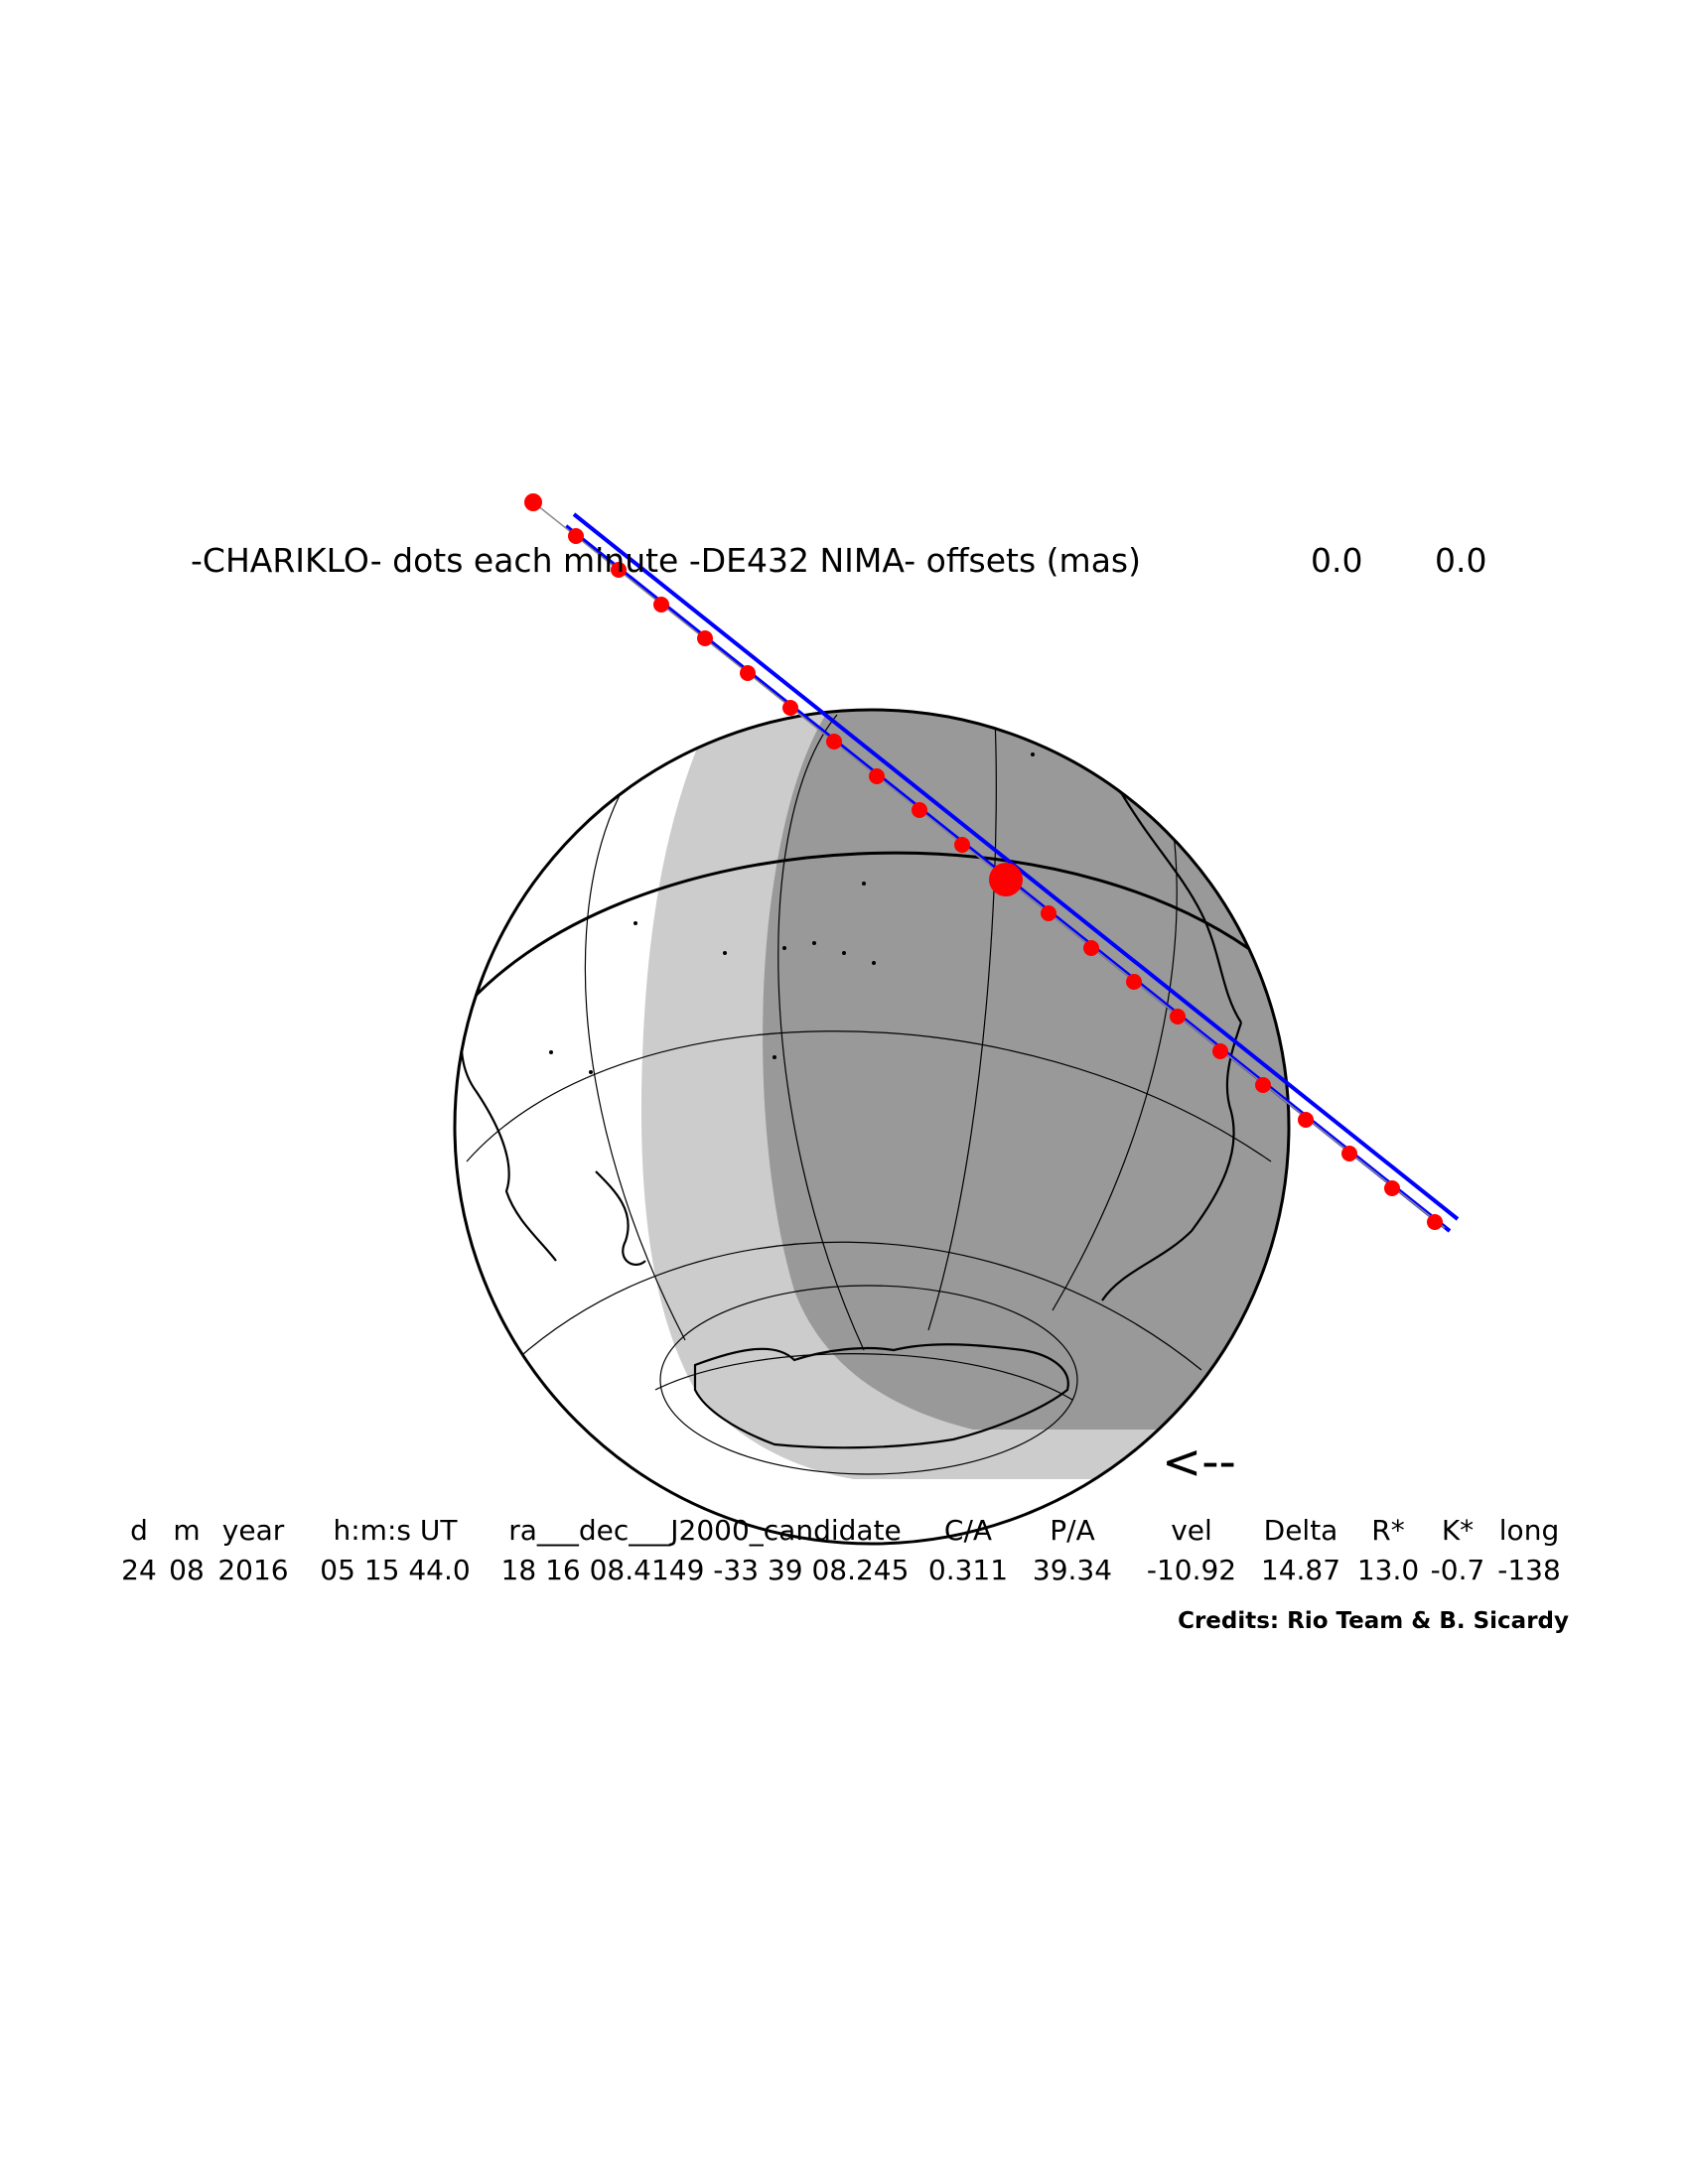 This screenshot has height=2184, width=1688. I want to click on table-header: K*, so click(1458, 1530).